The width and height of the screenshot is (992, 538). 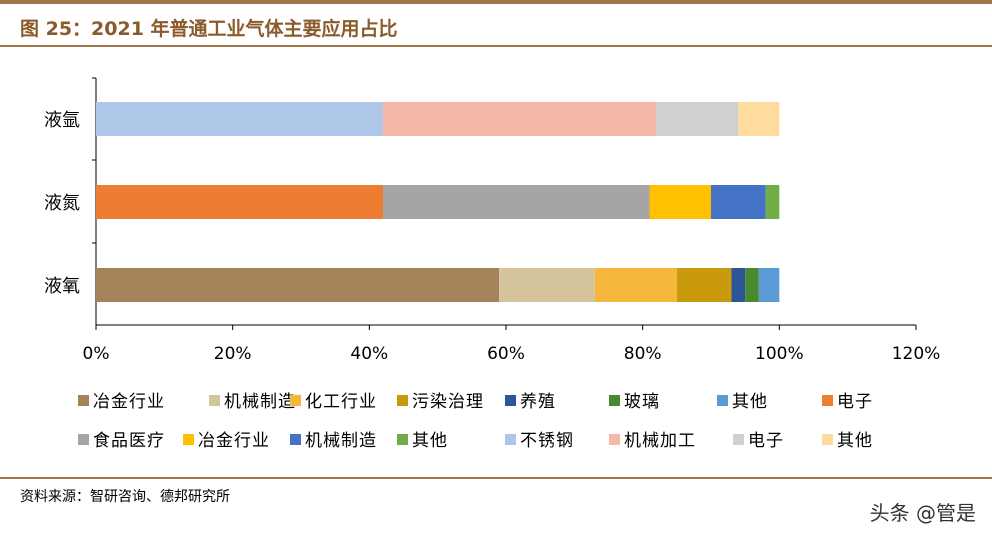 I want to click on bottom-rule, so click(x=496, y=478).